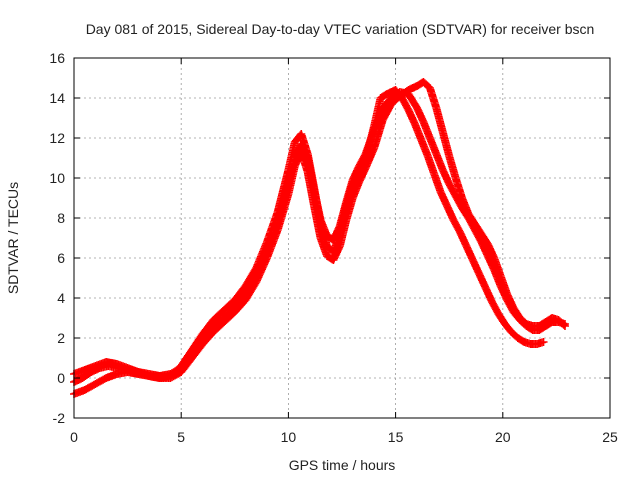  Describe the element at coordinates (61, 258) in the screenshot. I see `y-tick-label: 6` at that location.